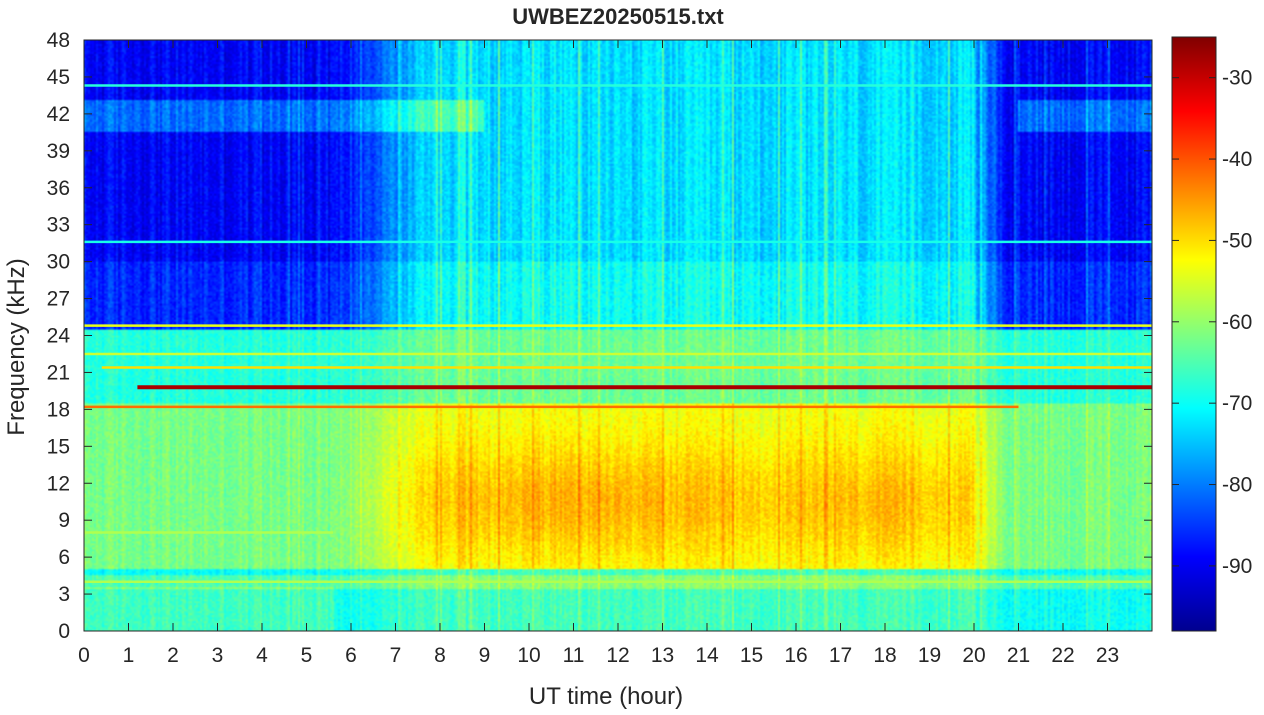 This screenshot has height=715, width=1264. What do you see at coordinates (707, 655) in the screenshot?
I see `x-tick-label: 14` at bounding box center [707, 655].